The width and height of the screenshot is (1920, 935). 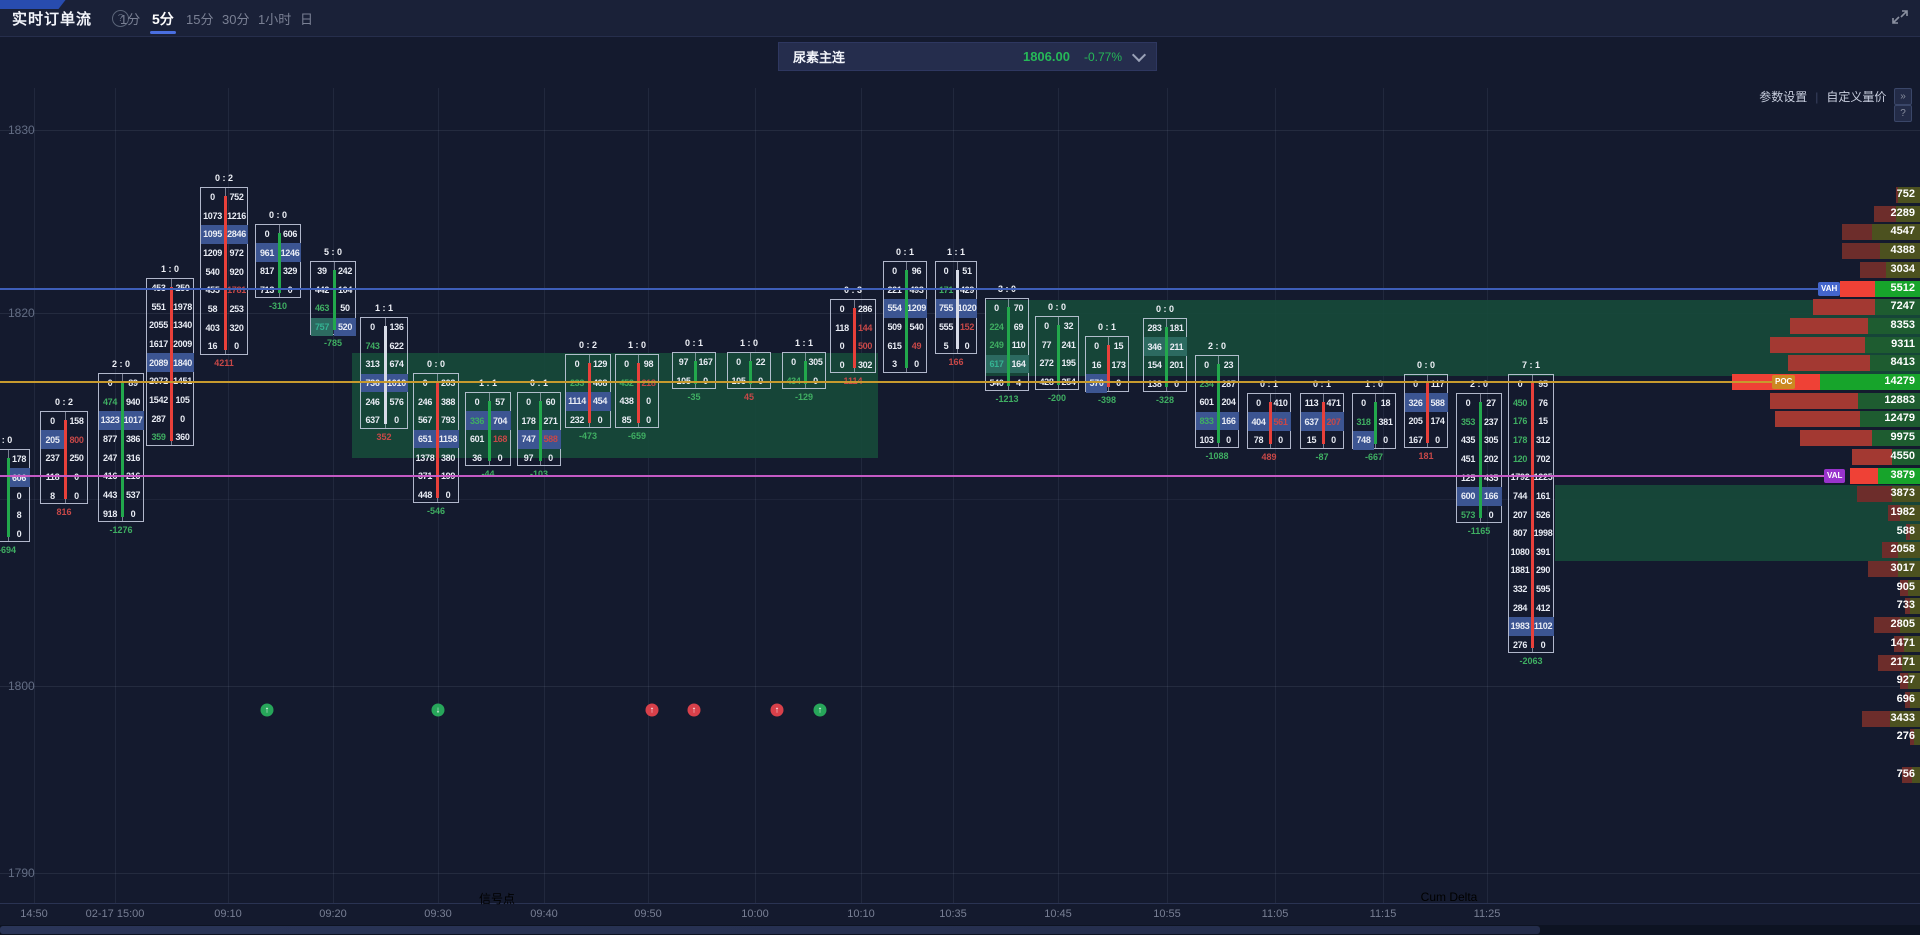 I want to click on footprint-imbalance-header: 0 : 1, so click(x=1321, y=383).